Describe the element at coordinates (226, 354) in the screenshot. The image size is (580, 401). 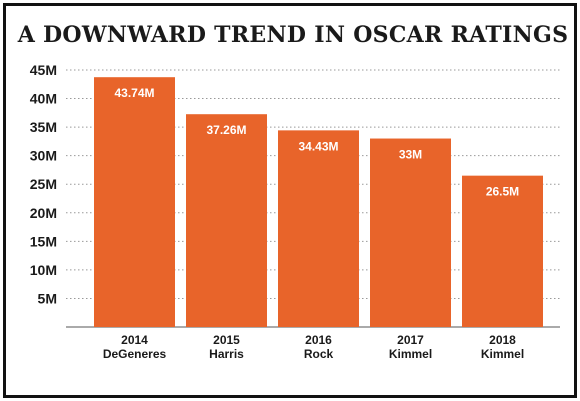
I see `x-tick-label: Harris` at that location.